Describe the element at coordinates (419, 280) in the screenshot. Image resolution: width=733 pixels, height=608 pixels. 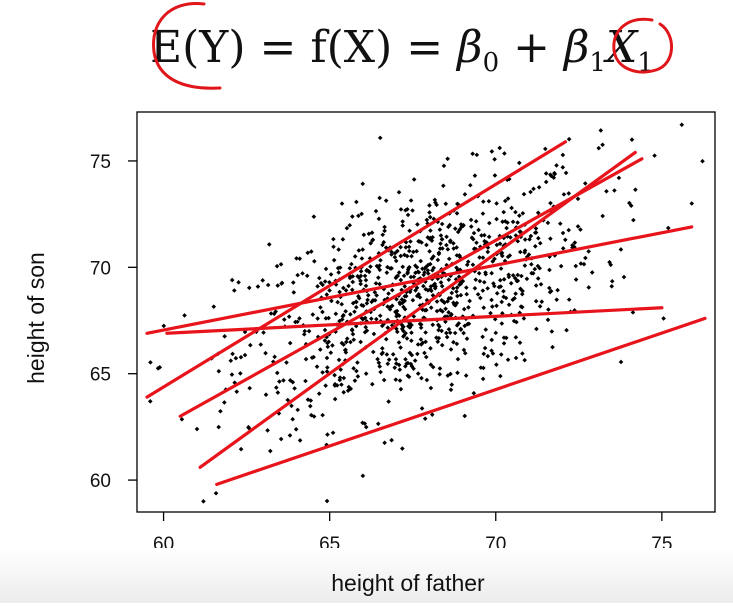
I see `red-line` at that location.